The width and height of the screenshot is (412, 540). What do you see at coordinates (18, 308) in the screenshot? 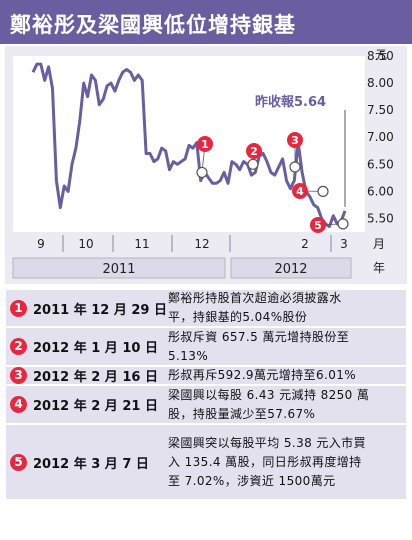
I see `event-number-badge: 1` at bounding box center [18, 308].